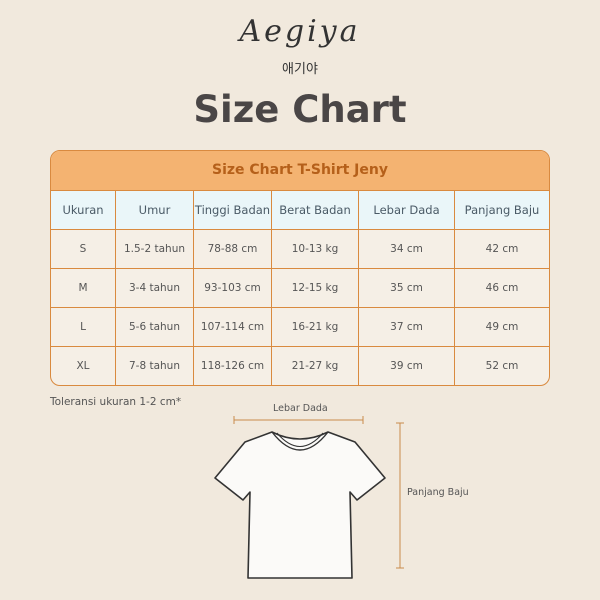 The width and height of the screenshot is (600, 600). What do you see at coordinates (83, 366) in the screenshot?
I see `table-cell: XL` at bounding box center [83, 366].